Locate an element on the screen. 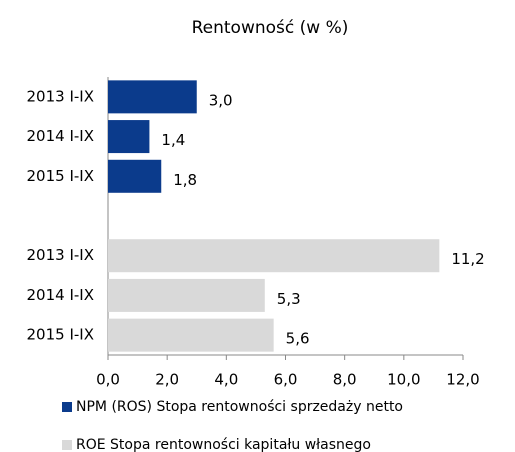 The width and height of the screenshot is (515, 452). x-tick-label: 6,0 is located at coordinates (286, 380).